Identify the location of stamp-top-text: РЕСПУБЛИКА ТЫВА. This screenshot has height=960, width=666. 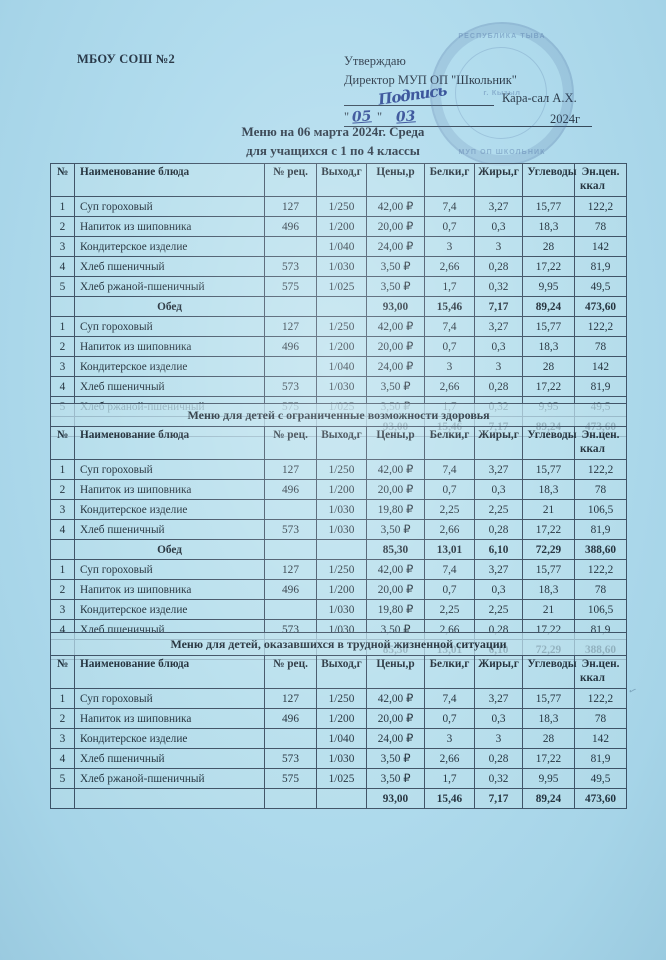
(502, 36).